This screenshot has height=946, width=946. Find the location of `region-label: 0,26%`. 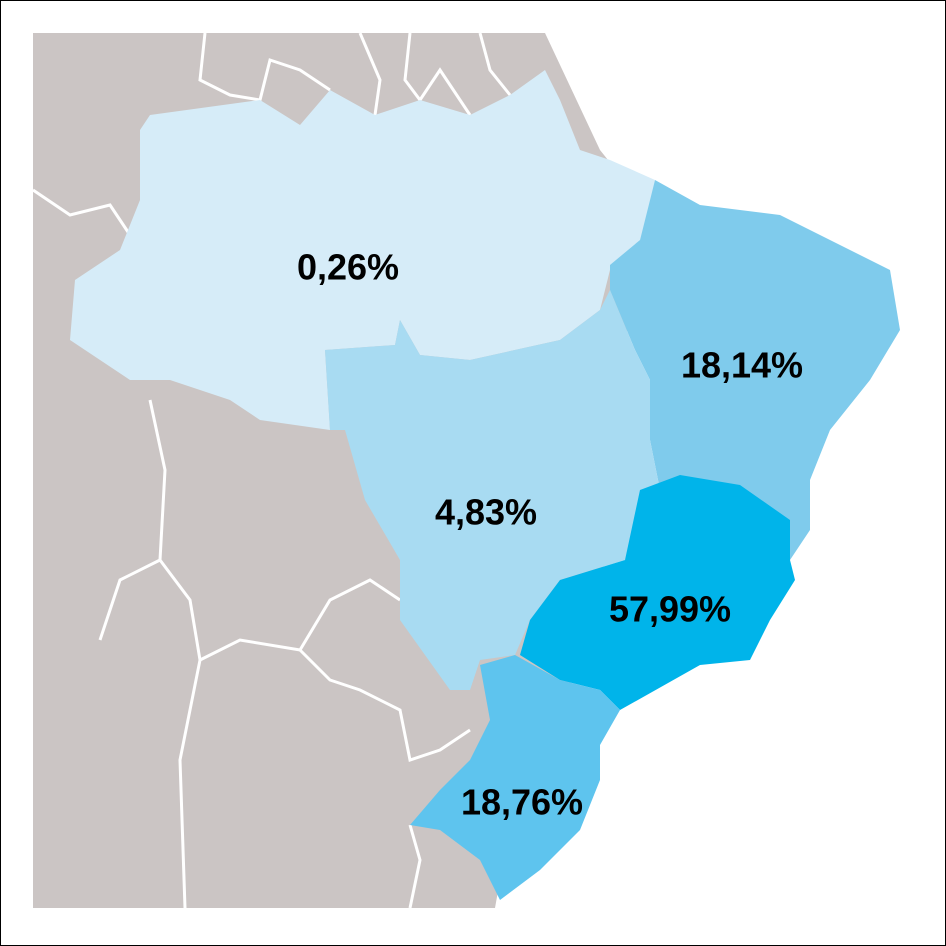

region-label: 0,26% is located at coordinates (348, 267).